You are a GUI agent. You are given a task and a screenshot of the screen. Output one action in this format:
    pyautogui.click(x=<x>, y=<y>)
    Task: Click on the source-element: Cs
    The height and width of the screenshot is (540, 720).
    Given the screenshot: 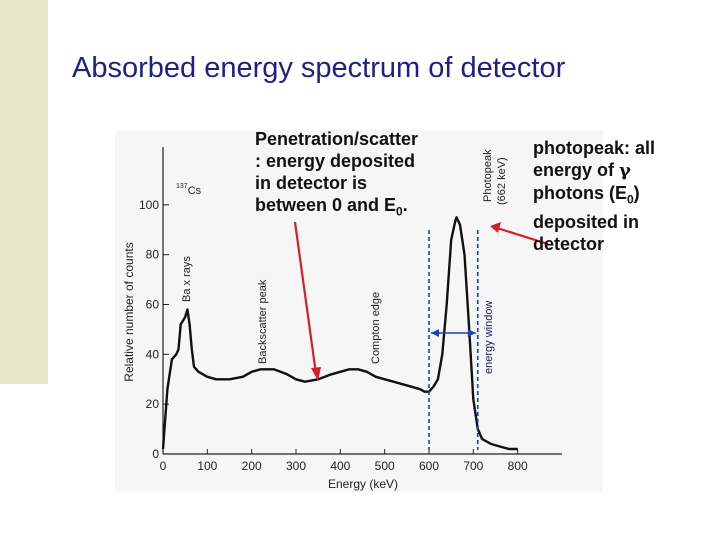 What is the action you would take?
    pyautogui.click(x=195, y=191)
    